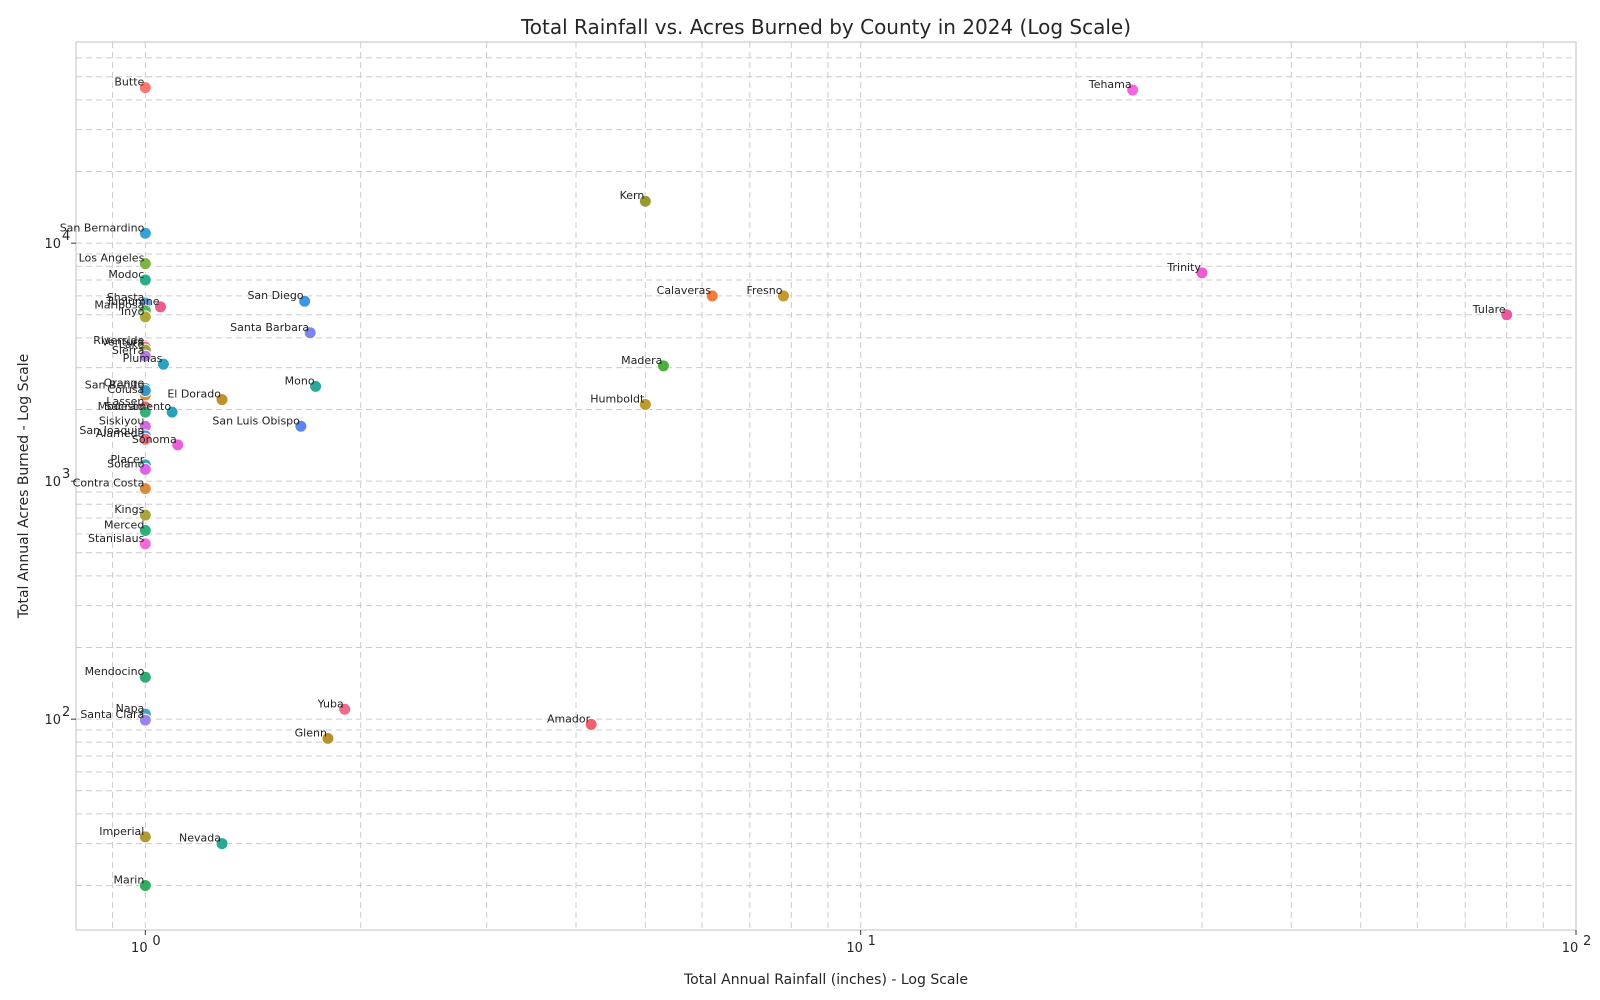 The image size is (1600, 1000). What do you see at coordinates (143, 358) in the screenshot?
I see `point-label: Plumas` at bounding box center [143, 358].